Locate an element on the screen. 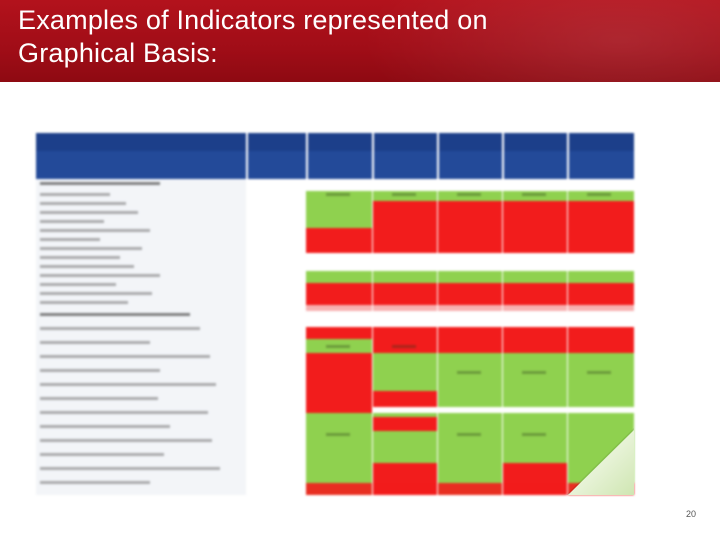  indicator-cell-blank is located at coordinates (339, 262).